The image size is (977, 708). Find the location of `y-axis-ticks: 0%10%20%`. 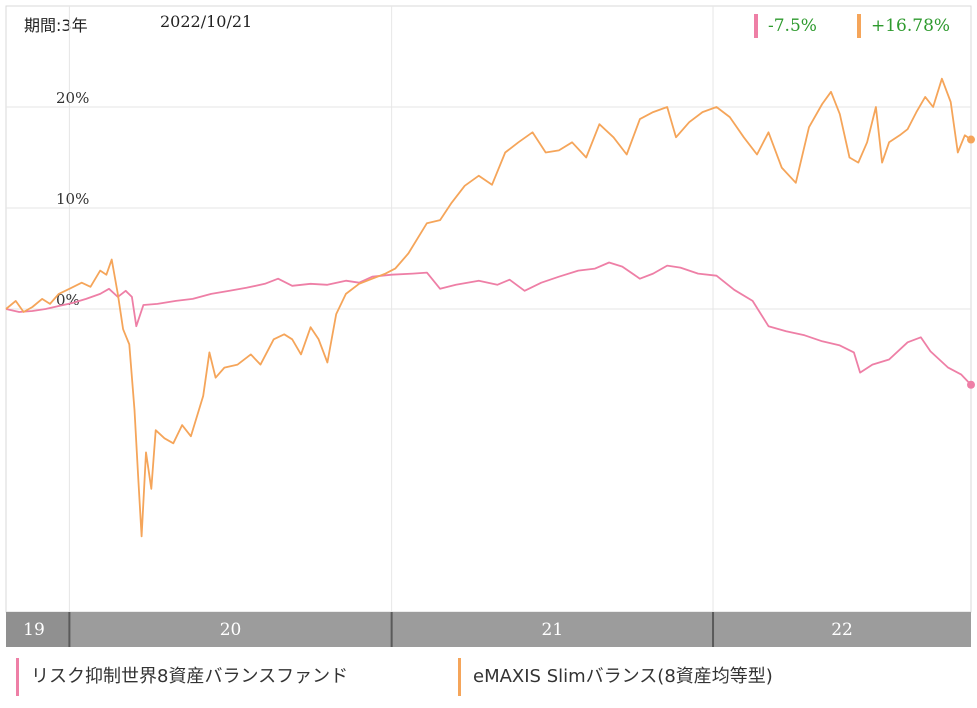

y-axis-ticks: 0%10%20% is located at coordinates (72, 199).